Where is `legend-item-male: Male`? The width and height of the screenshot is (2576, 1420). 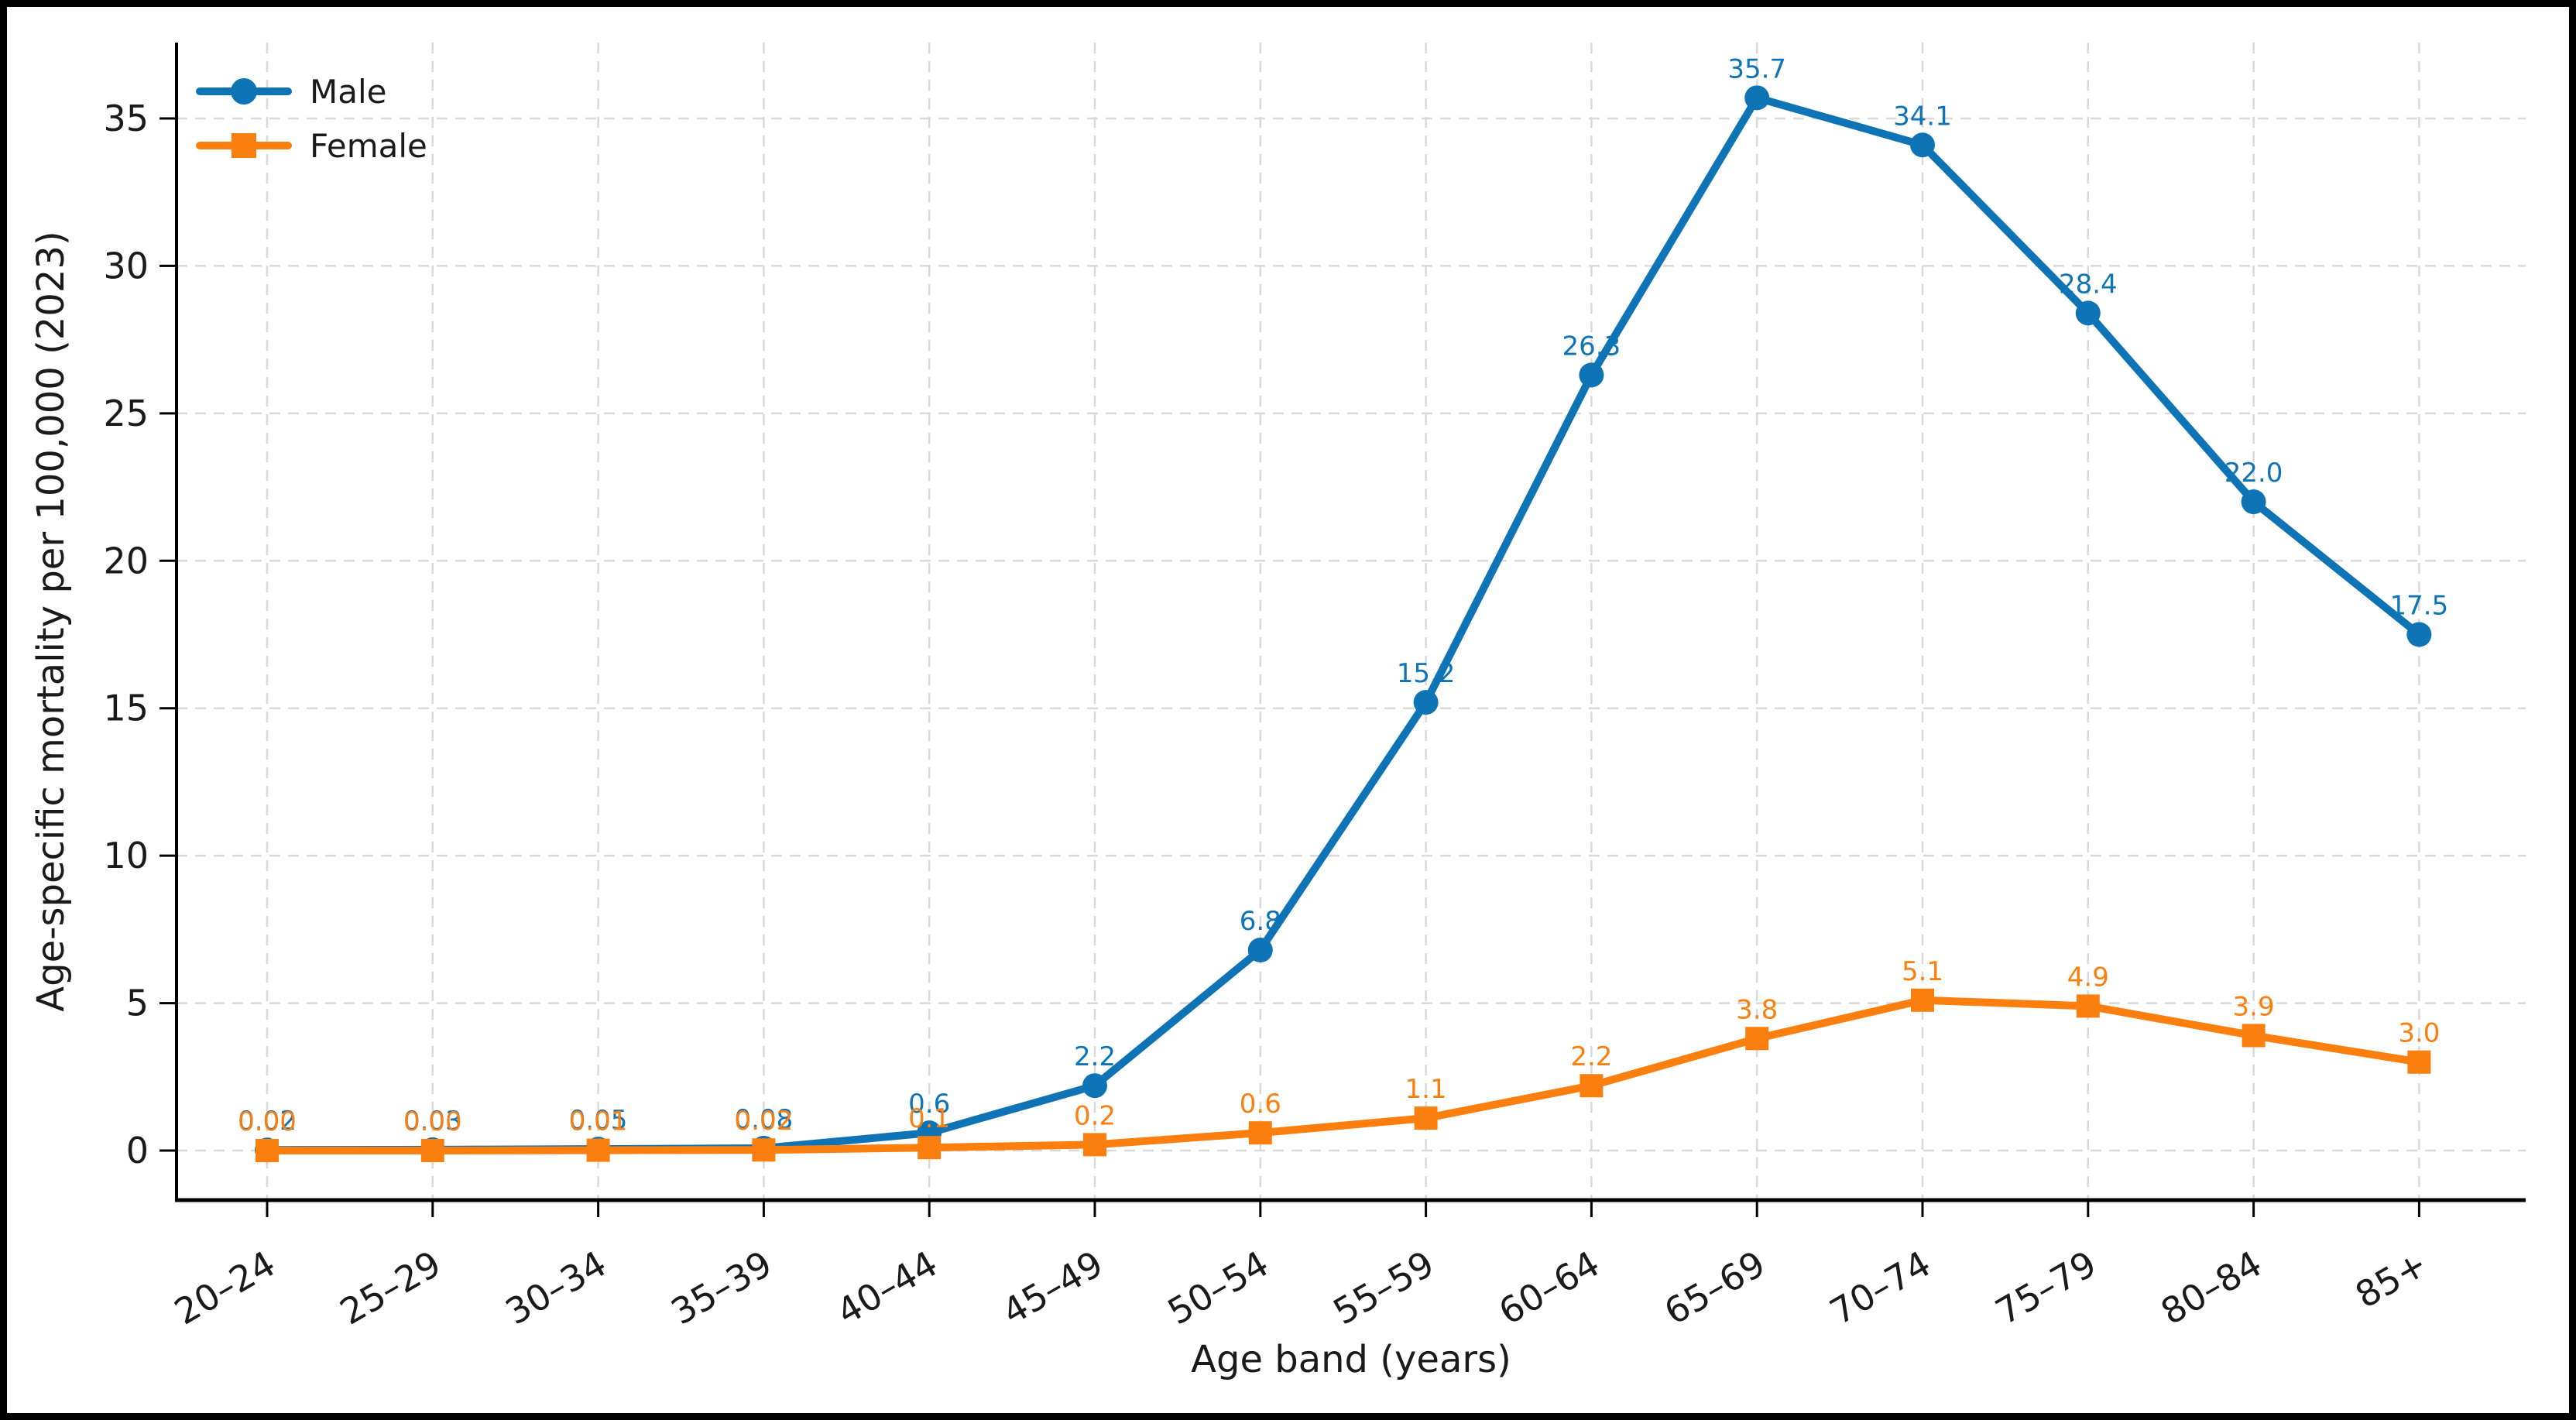 legend-item-male: Male is located at coordinates (291, 92).